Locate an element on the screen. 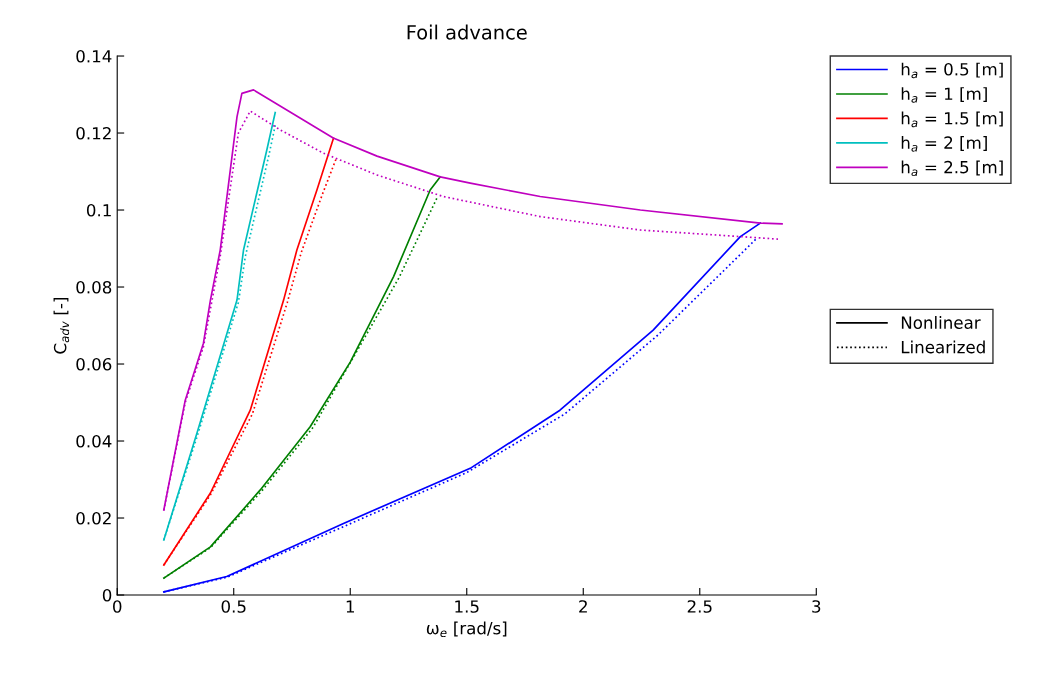  y-tick-label: 0.12 is located at coordinates (93, 133).